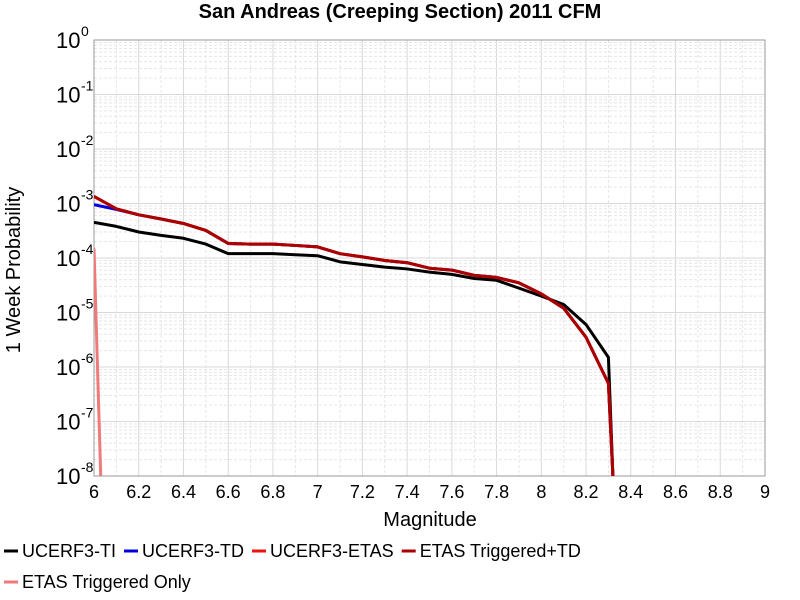 This screenshot has height=600, width=800. Describe the element at coordinates (94, 492) in the screenshot. I see `x-tick-label: 6` at that location.